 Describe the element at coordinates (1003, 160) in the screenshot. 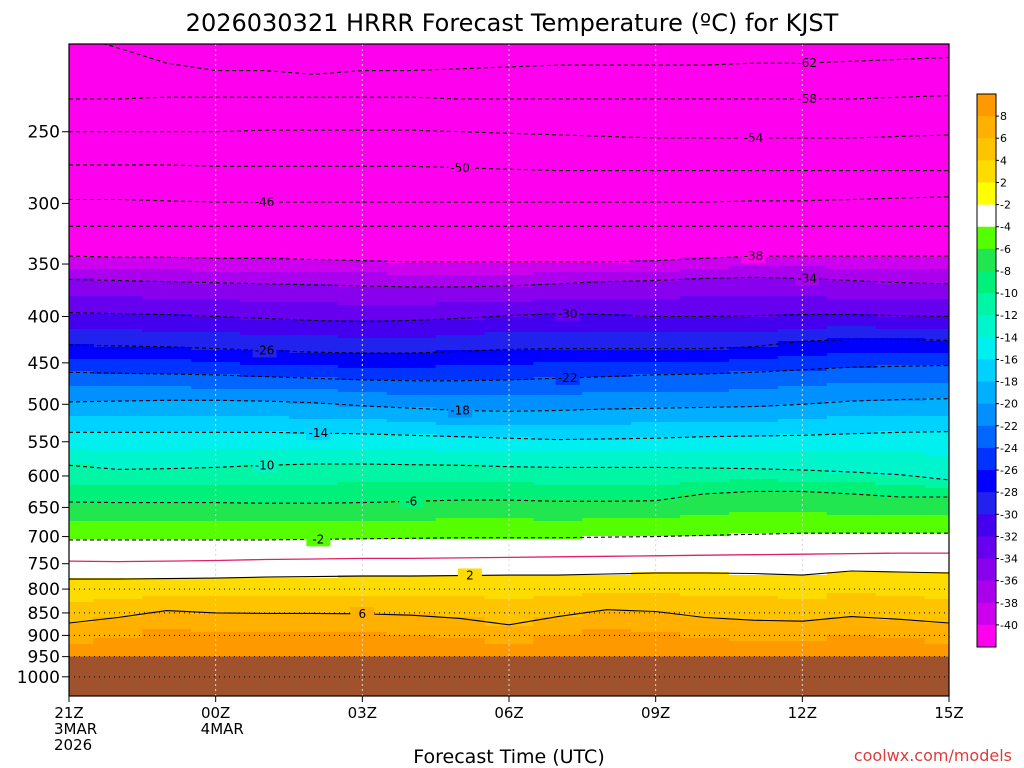

I see `colorbar-label: 4` at that location.